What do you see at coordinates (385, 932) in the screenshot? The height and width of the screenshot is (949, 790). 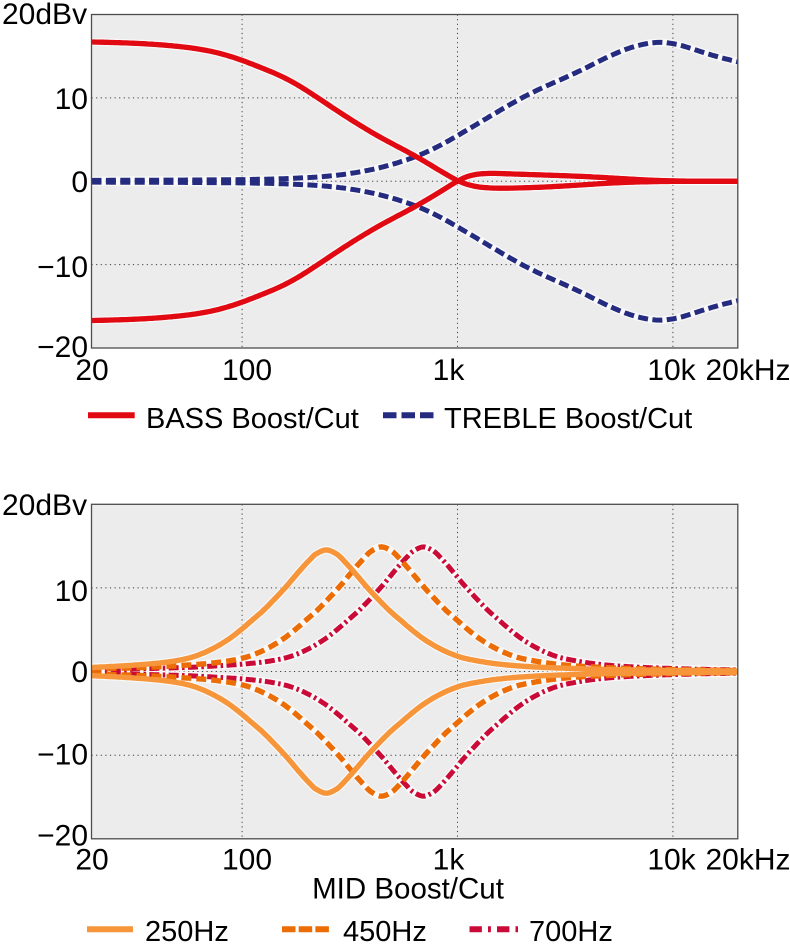 I see `svg-text: 450Hz` at bounding box center [385, 932].